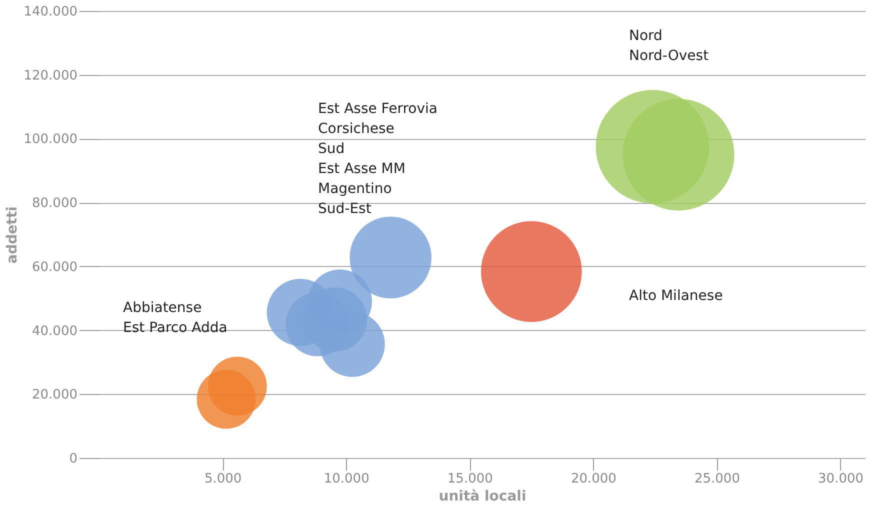  I want to click on y-axis-title: addetti, so click(12, 235).